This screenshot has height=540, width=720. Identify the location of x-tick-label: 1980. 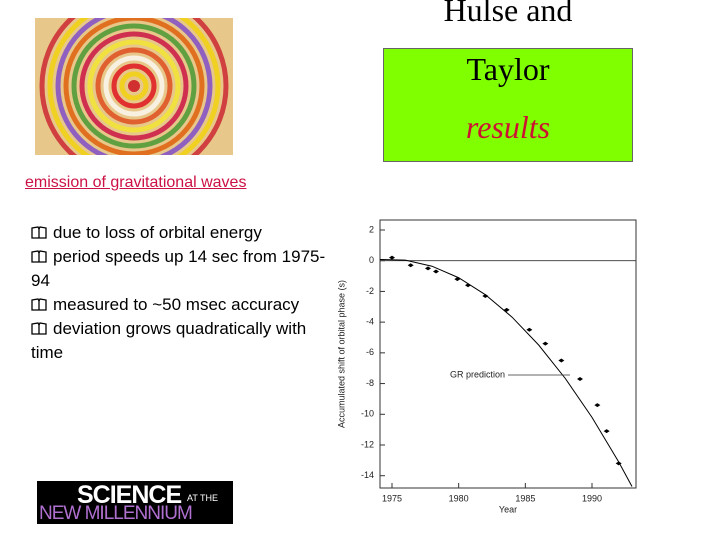
(459, 498).